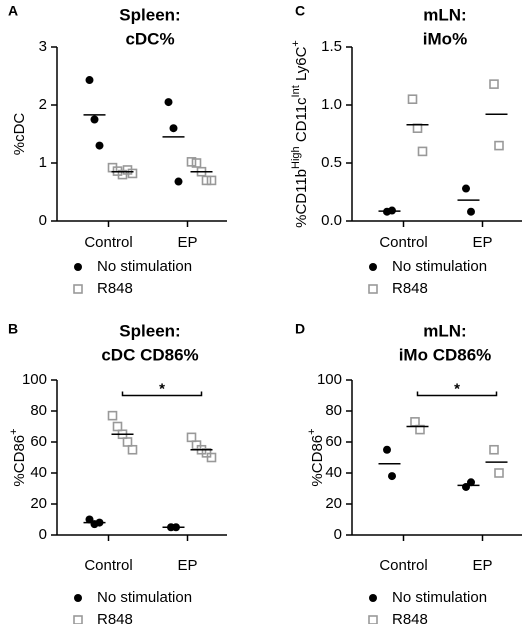  Describe the element at coordinates (300, 11) in the screenshot. I see `panel-label: C` at that location.